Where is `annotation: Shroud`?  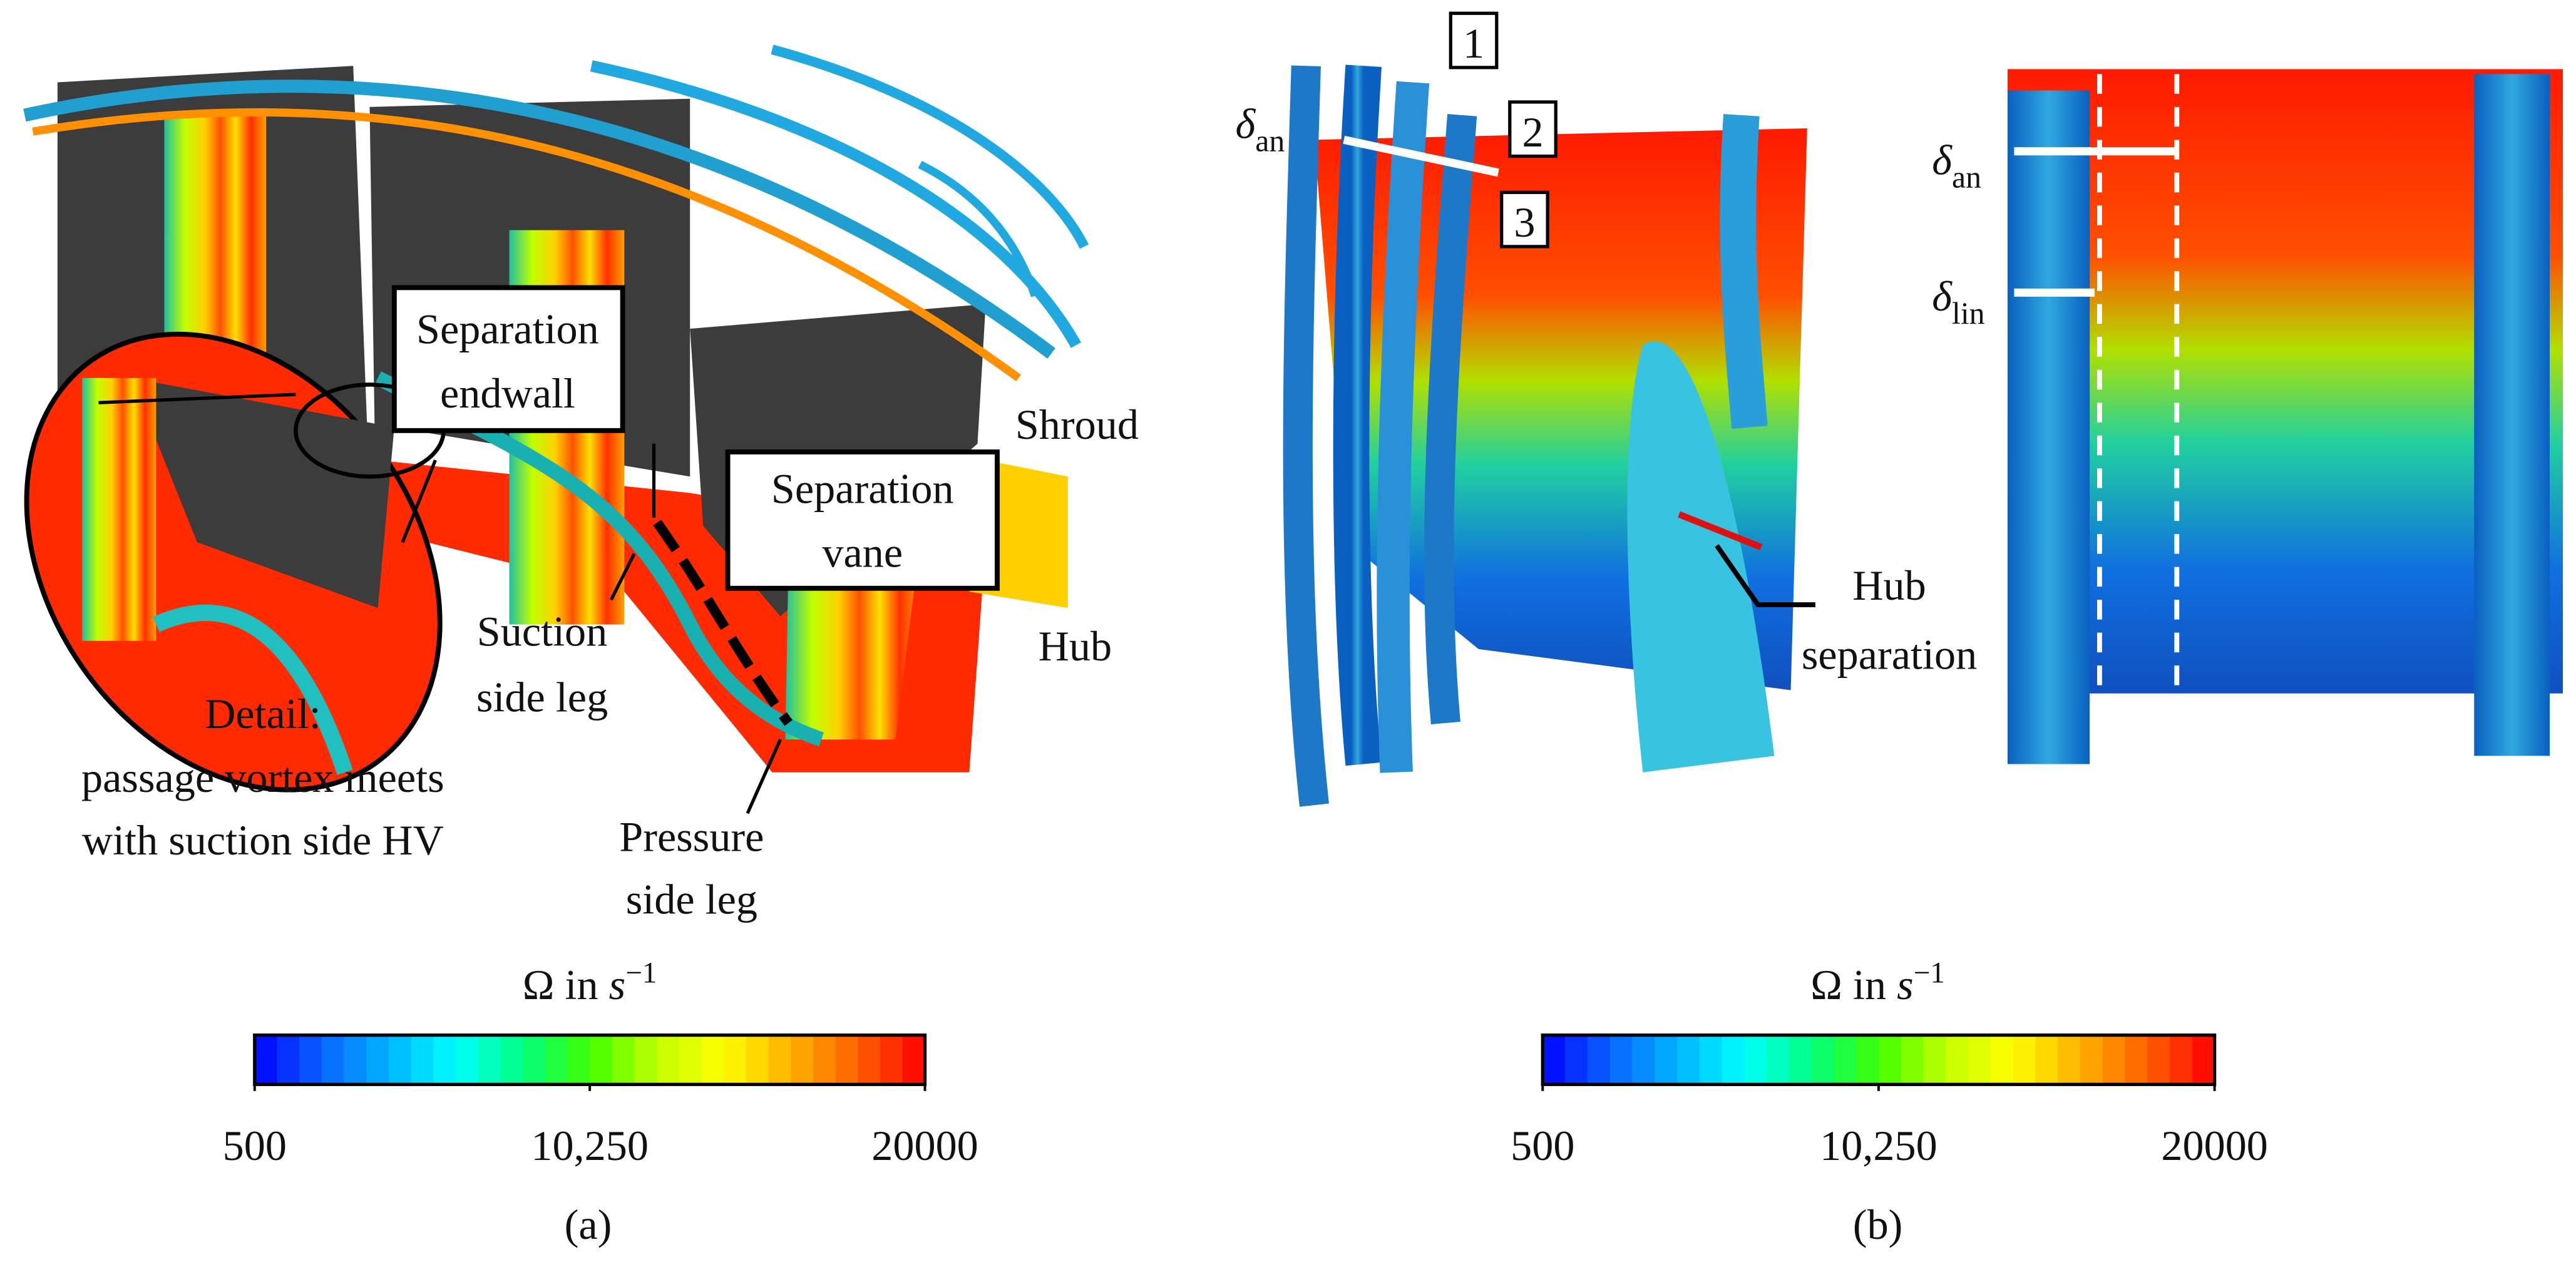 annotation: Shroud is located at coordinates (1077, 424).